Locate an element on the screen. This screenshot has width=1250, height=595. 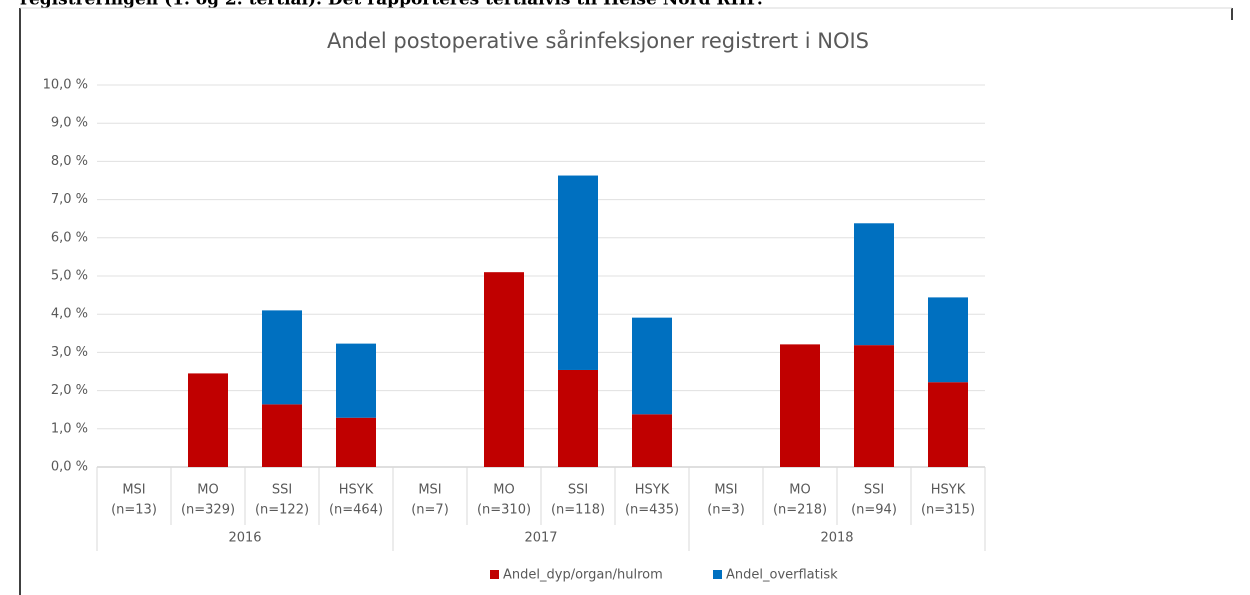
legend-label: Andel_overflatisk is located at coordinates (782, 575).